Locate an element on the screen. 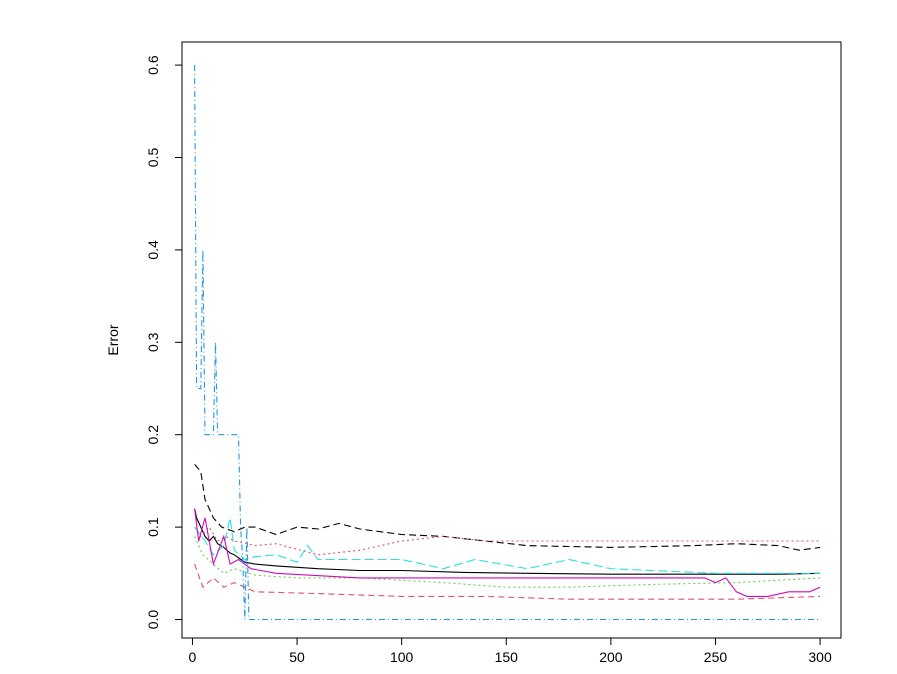  x-tick-label: 50 is located at coordinates (297, 657).